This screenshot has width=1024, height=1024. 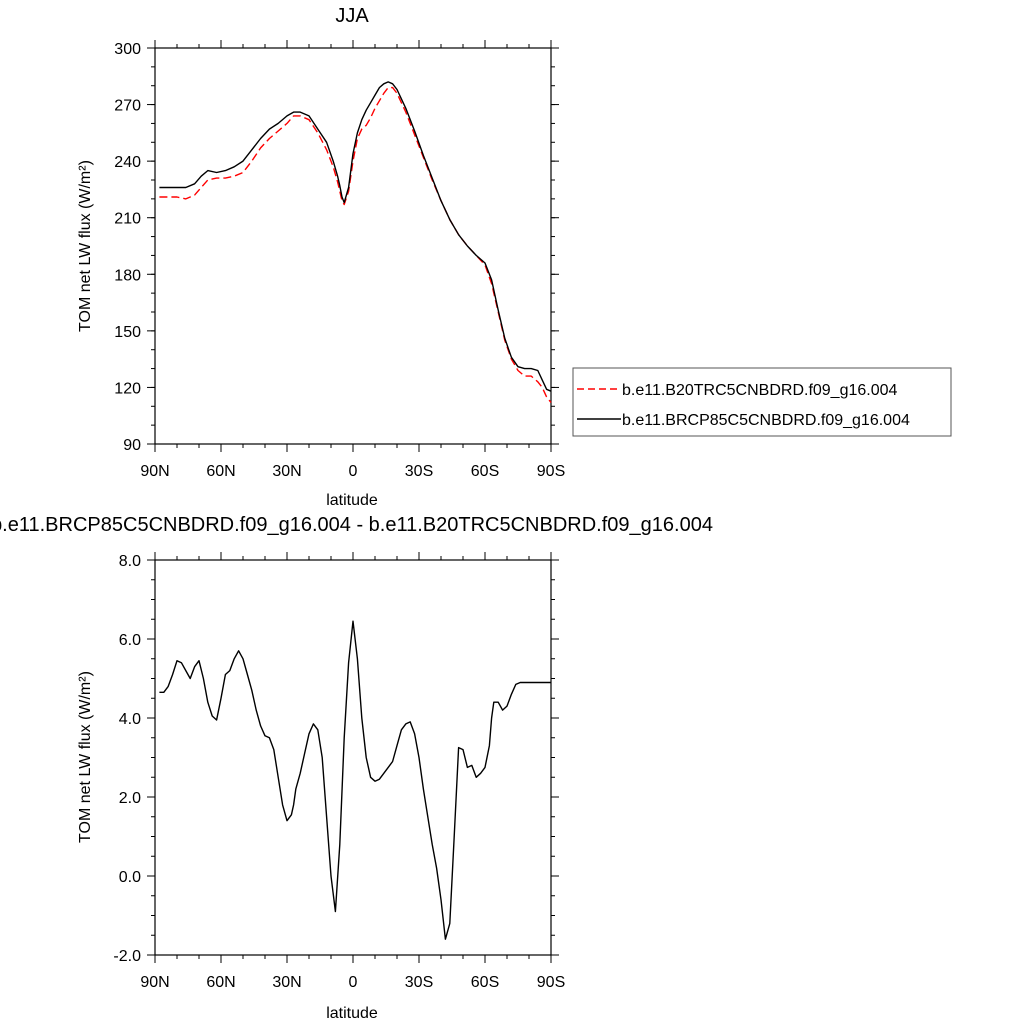 What do you see at coordinates (130, 798) in the screenshot?
I see `y-tick-label: 2.0` at bounding box center [130, 798].